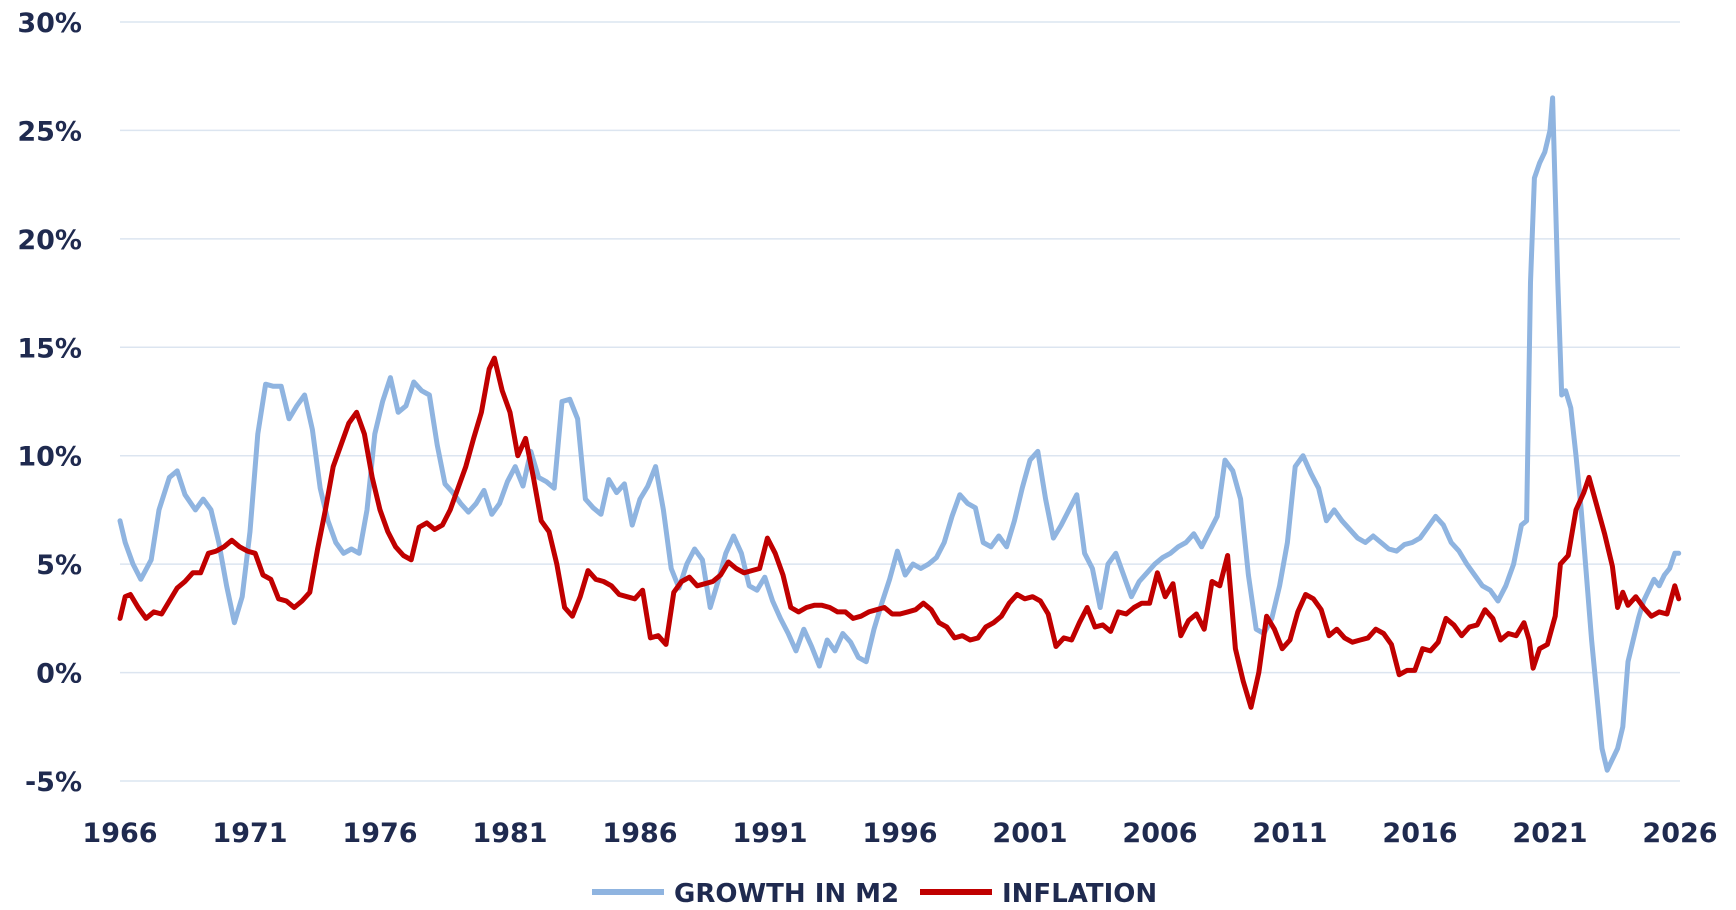  I want to click on x-tick-label: 1976, so click(379, 833).